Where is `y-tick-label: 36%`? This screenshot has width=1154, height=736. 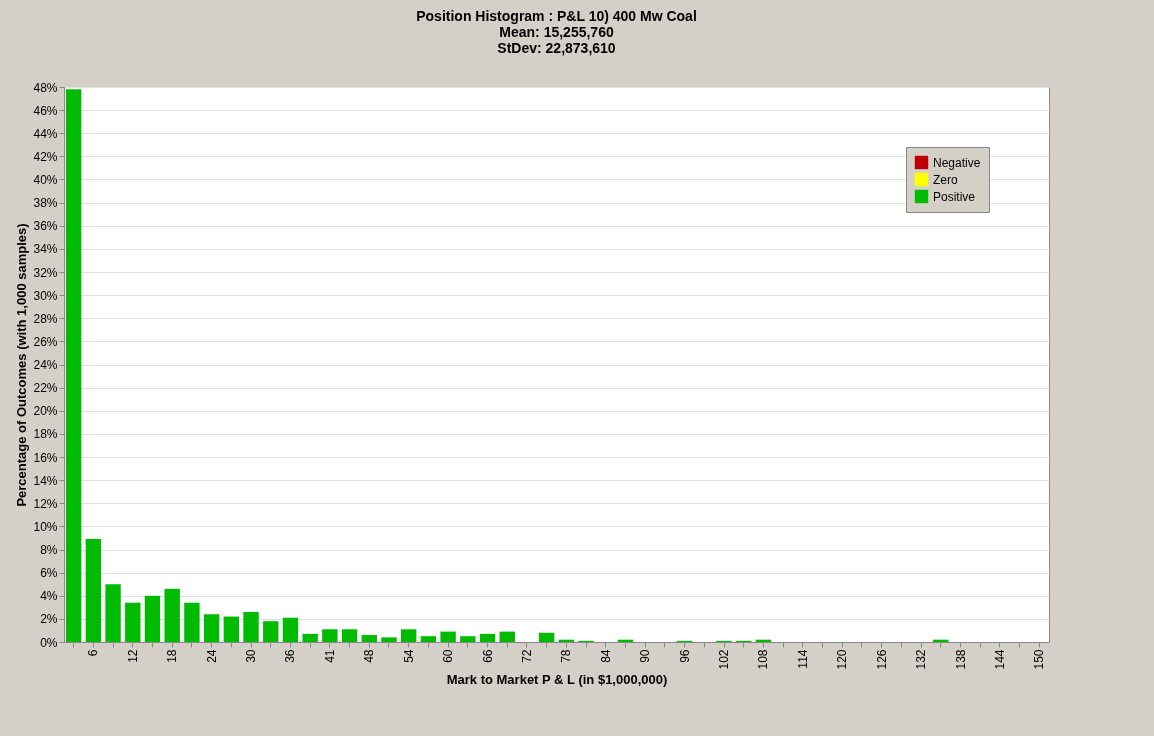 y-tick-label: 36% is located at coordinates (45, 226).